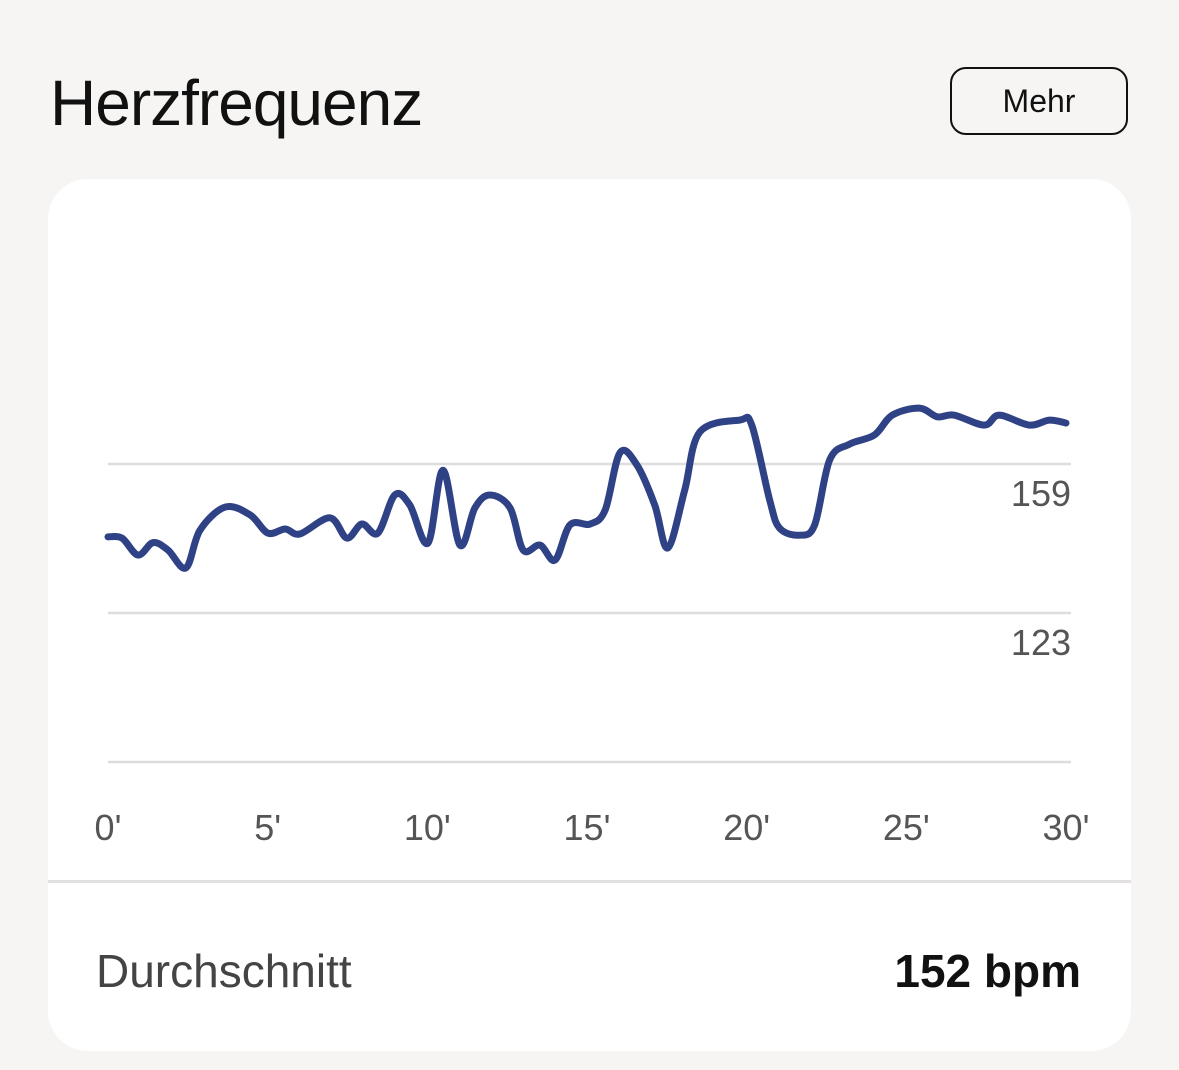 The image size is (1179, 1070). Describe the element at coordinates (906, 827) in the screenshot. I see `x-tick-label: 25'` at that location.